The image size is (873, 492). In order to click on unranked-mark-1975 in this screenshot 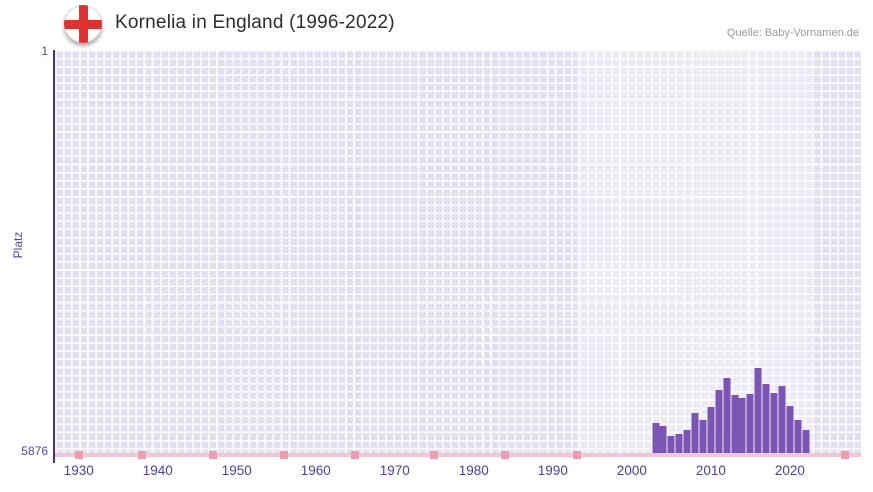, I will do `click(434, 455)`.